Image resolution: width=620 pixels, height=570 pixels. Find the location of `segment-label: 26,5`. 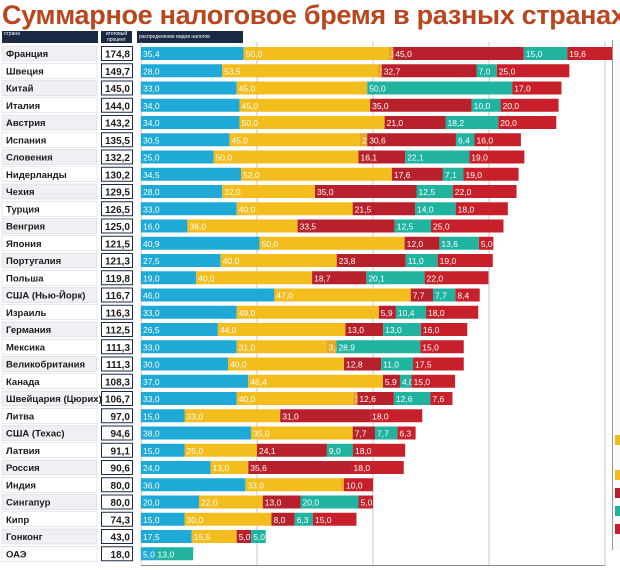

segment-label: 26,5 is located at coordinates (151, 330).